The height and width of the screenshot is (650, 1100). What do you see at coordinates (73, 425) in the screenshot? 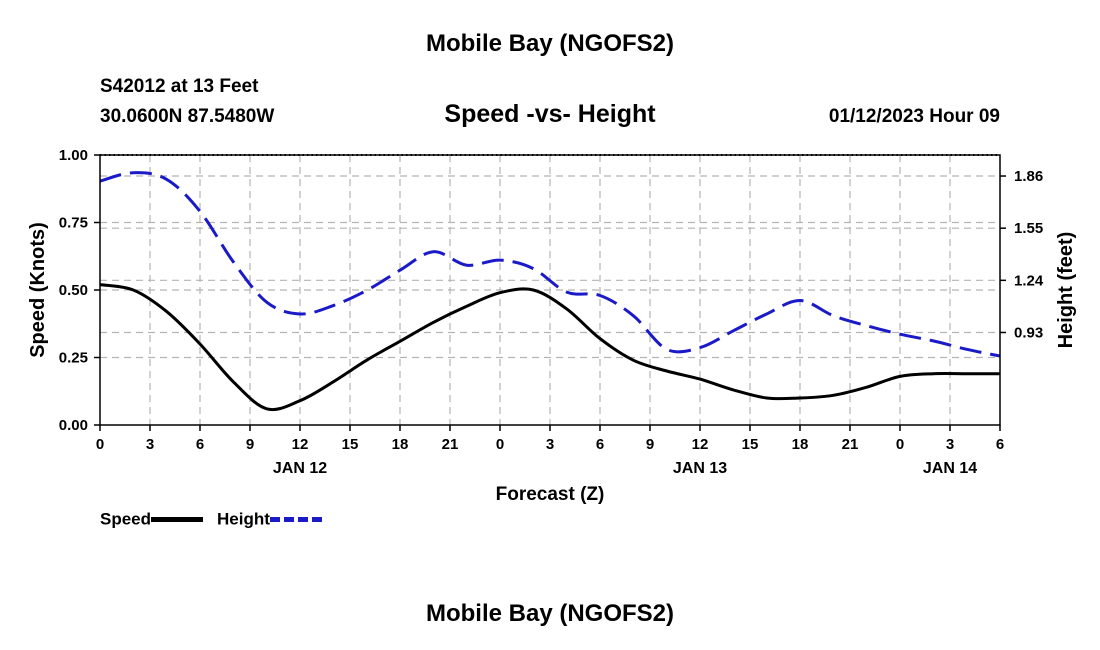
I see `y-left-tick-label: 0.00` at bounding box center [73, 425].